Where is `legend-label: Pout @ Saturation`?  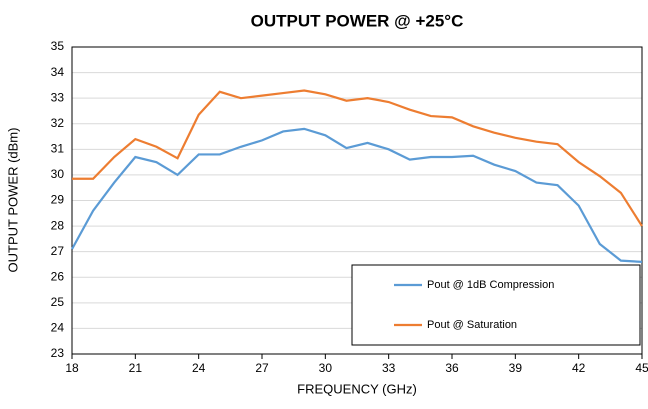
legend-label: Pout @ Saturation is located at coordinates (472, 325).